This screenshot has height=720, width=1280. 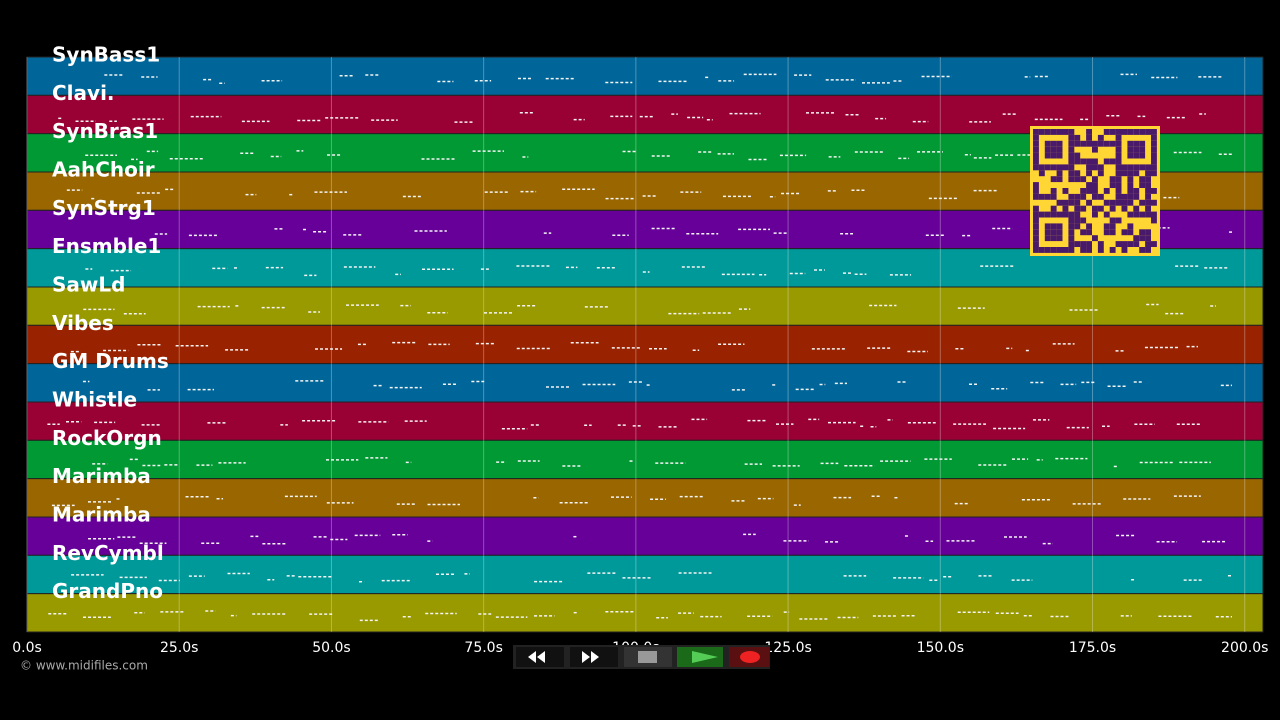 I want to click on record-button, so click(x=749, y=657).